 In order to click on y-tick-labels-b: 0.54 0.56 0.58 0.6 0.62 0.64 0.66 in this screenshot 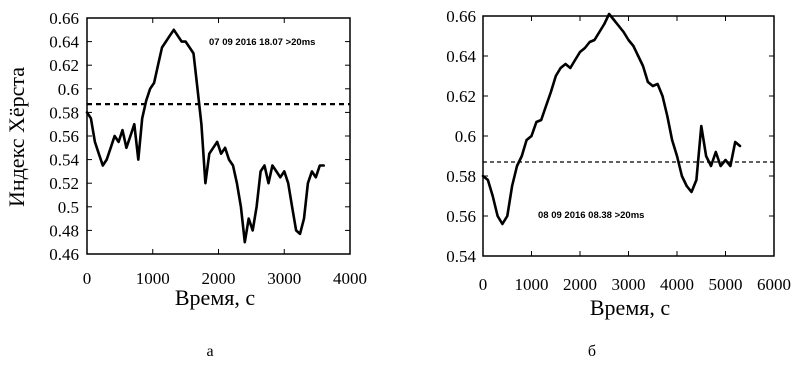, I will do `click(461, 136)`.